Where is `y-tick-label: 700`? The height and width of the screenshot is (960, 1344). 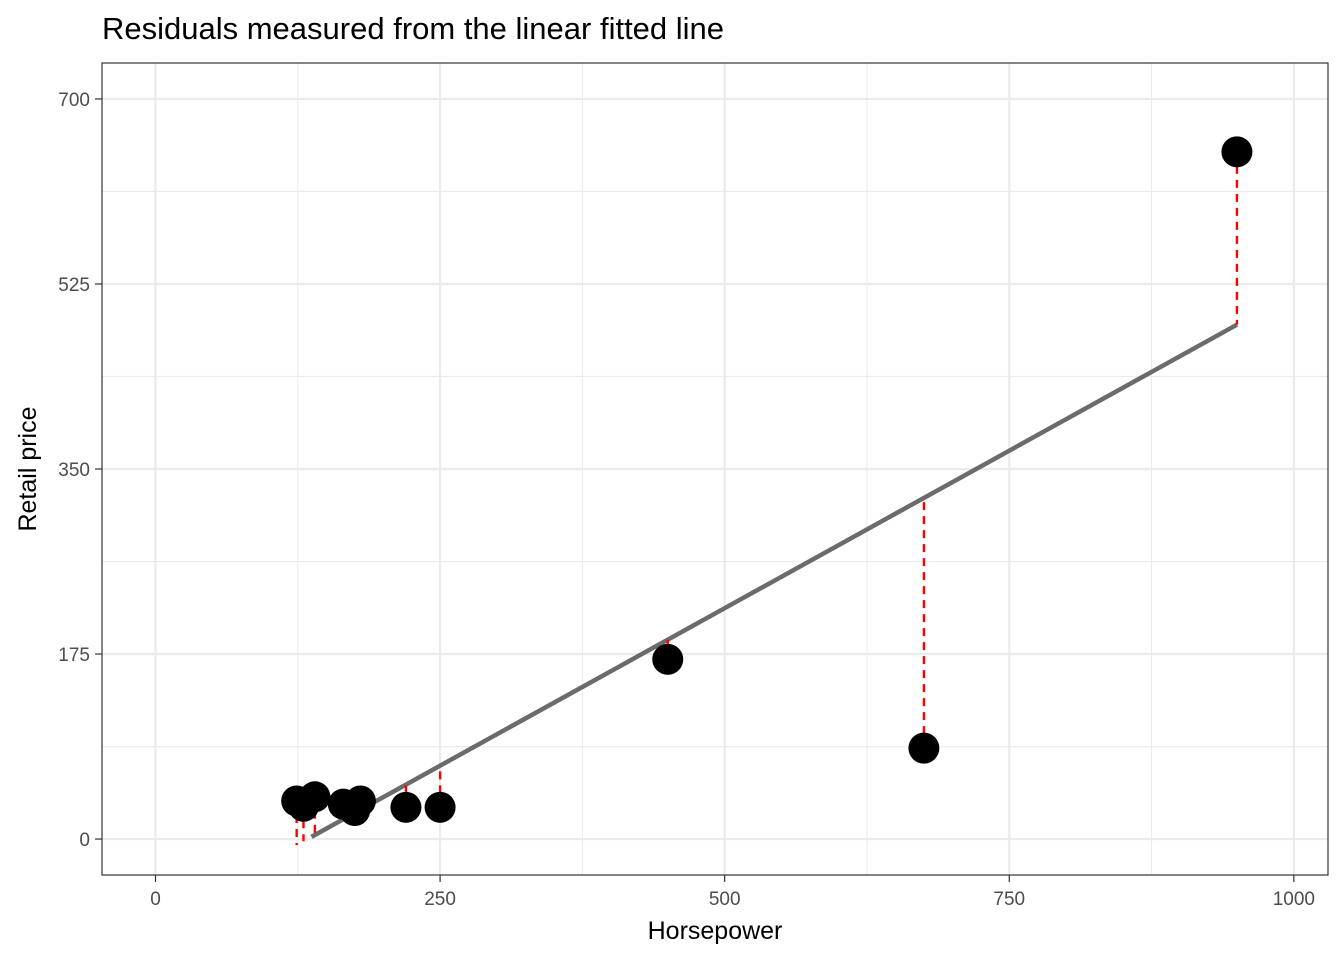
y-tick-label: 700 is located at coordinates (74, 100).